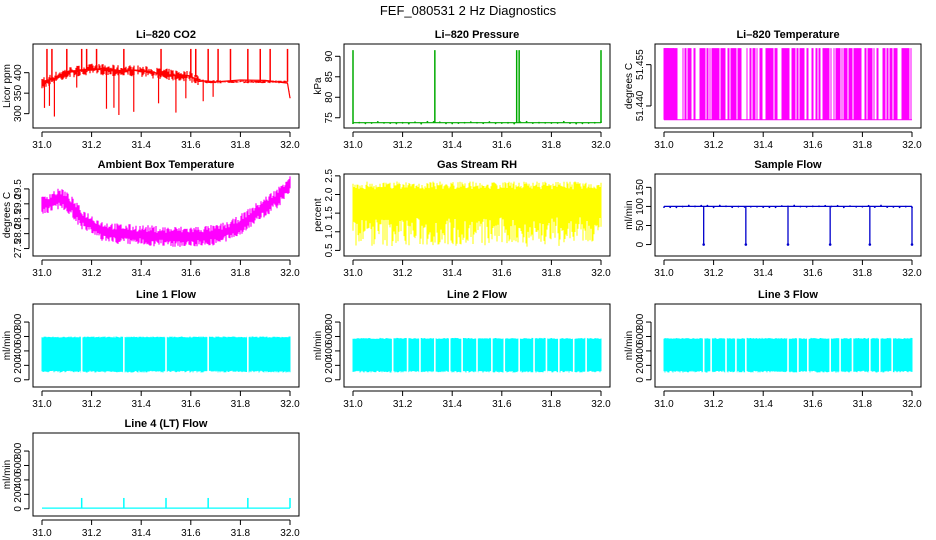  Describe the element at coordinates (166, 295) in the screenshot. I see `panel-title: Line 1 Flow` at that location.